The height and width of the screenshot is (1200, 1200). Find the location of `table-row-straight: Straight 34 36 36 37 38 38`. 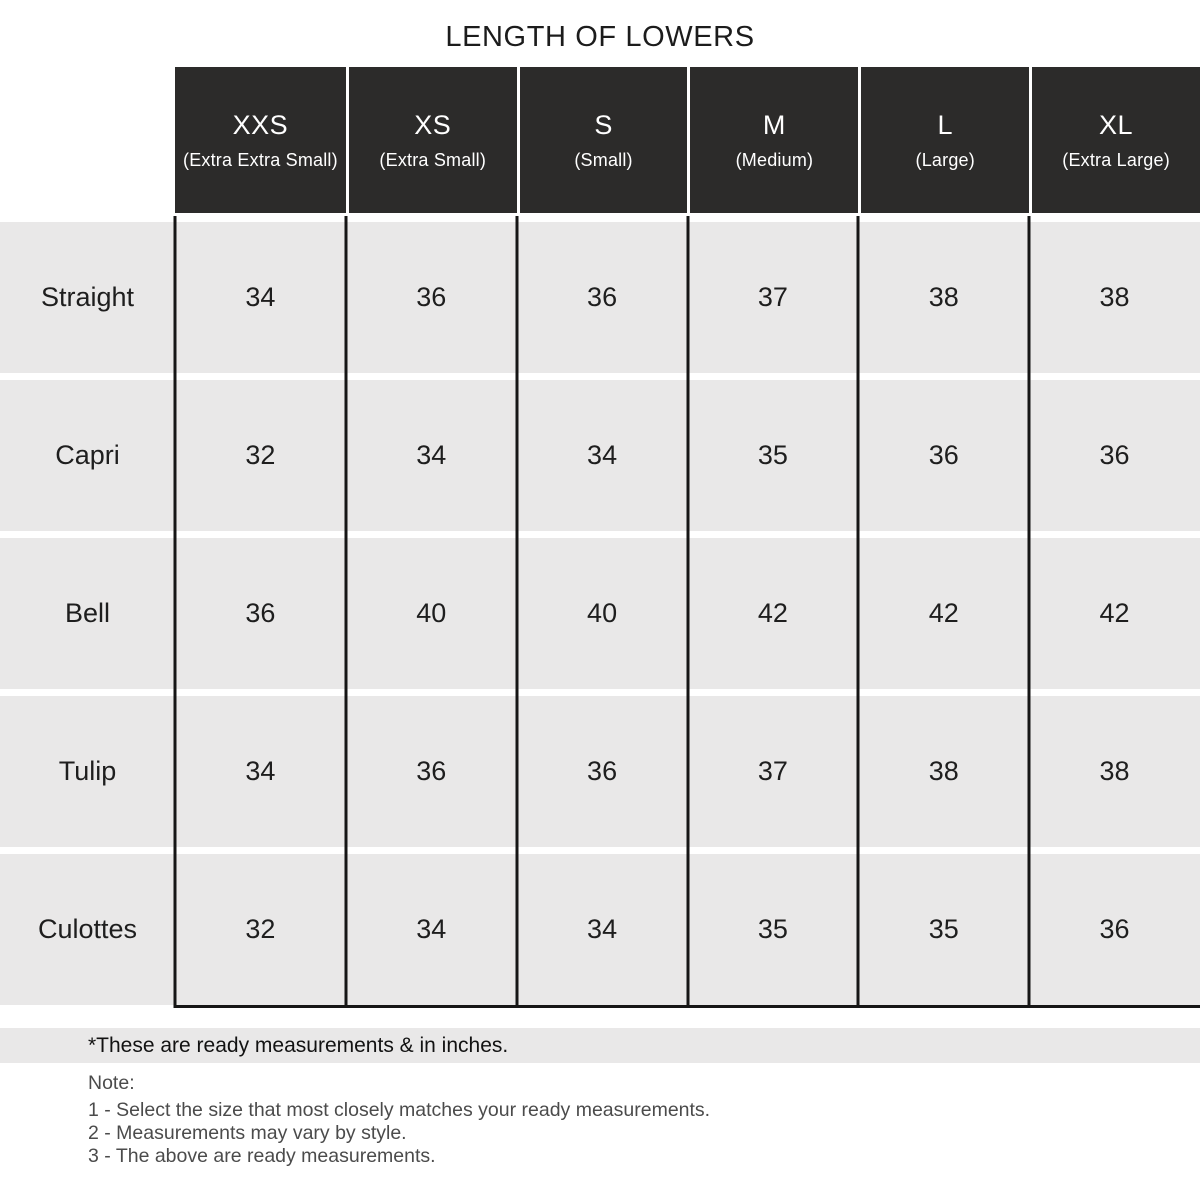

table-row-straight: Straight 34 36 36 37 38 38 is located at coordinates (600, 297).